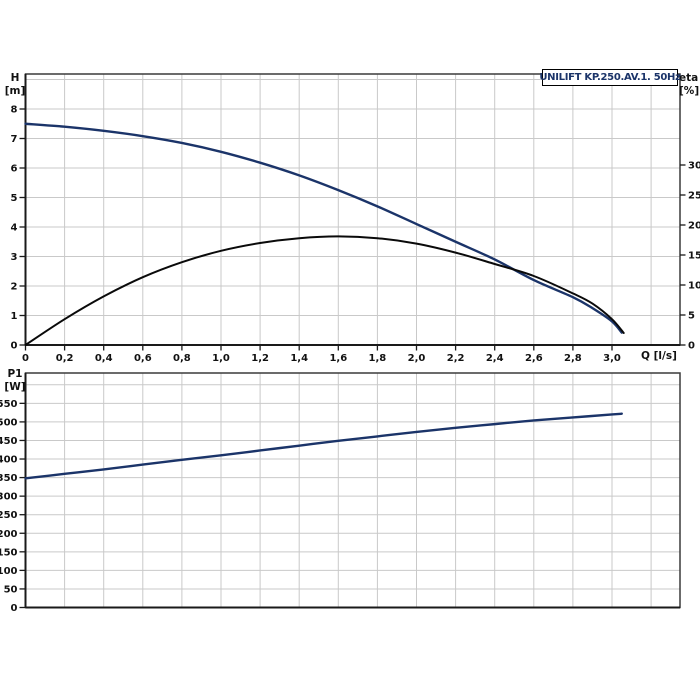 Image resolution: width=700 pixels, height=700 pixels. Describe the element at coordinates (221, 358) in the screenshot. I see `x-tick-label: 1,0` at that location.